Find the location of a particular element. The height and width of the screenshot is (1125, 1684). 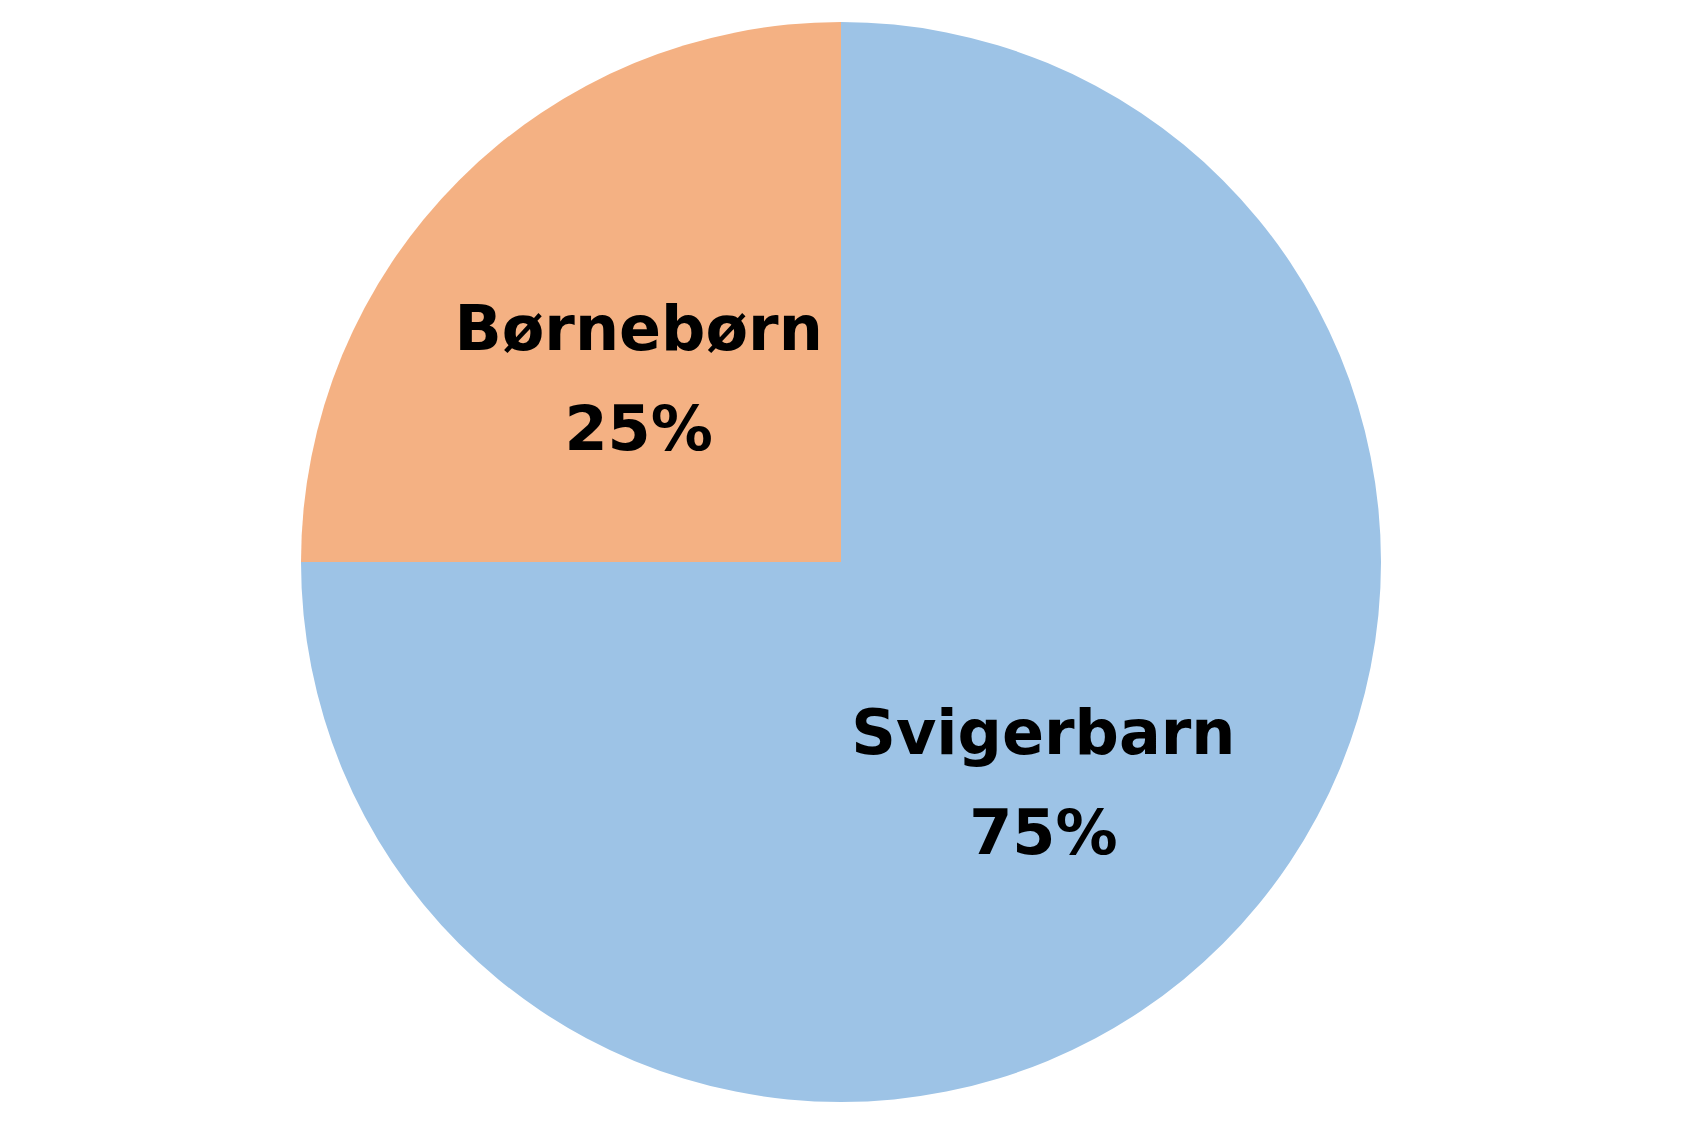

slice-label: Svigerbarn is located at coordinates (1043, 733).